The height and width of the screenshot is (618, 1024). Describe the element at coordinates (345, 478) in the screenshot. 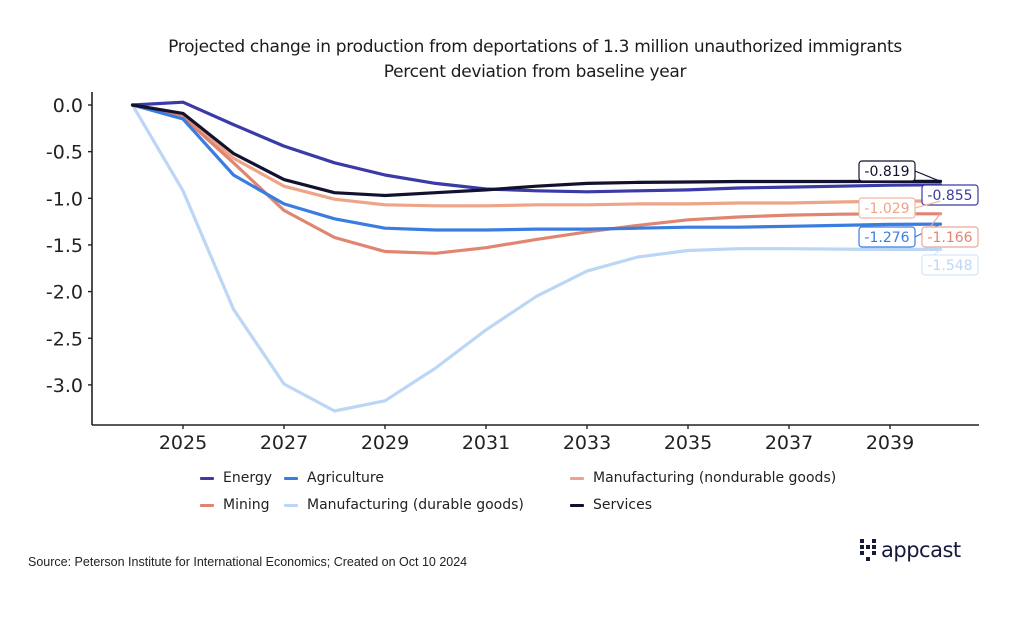

I see `legend-label: Agriculture` at that location.